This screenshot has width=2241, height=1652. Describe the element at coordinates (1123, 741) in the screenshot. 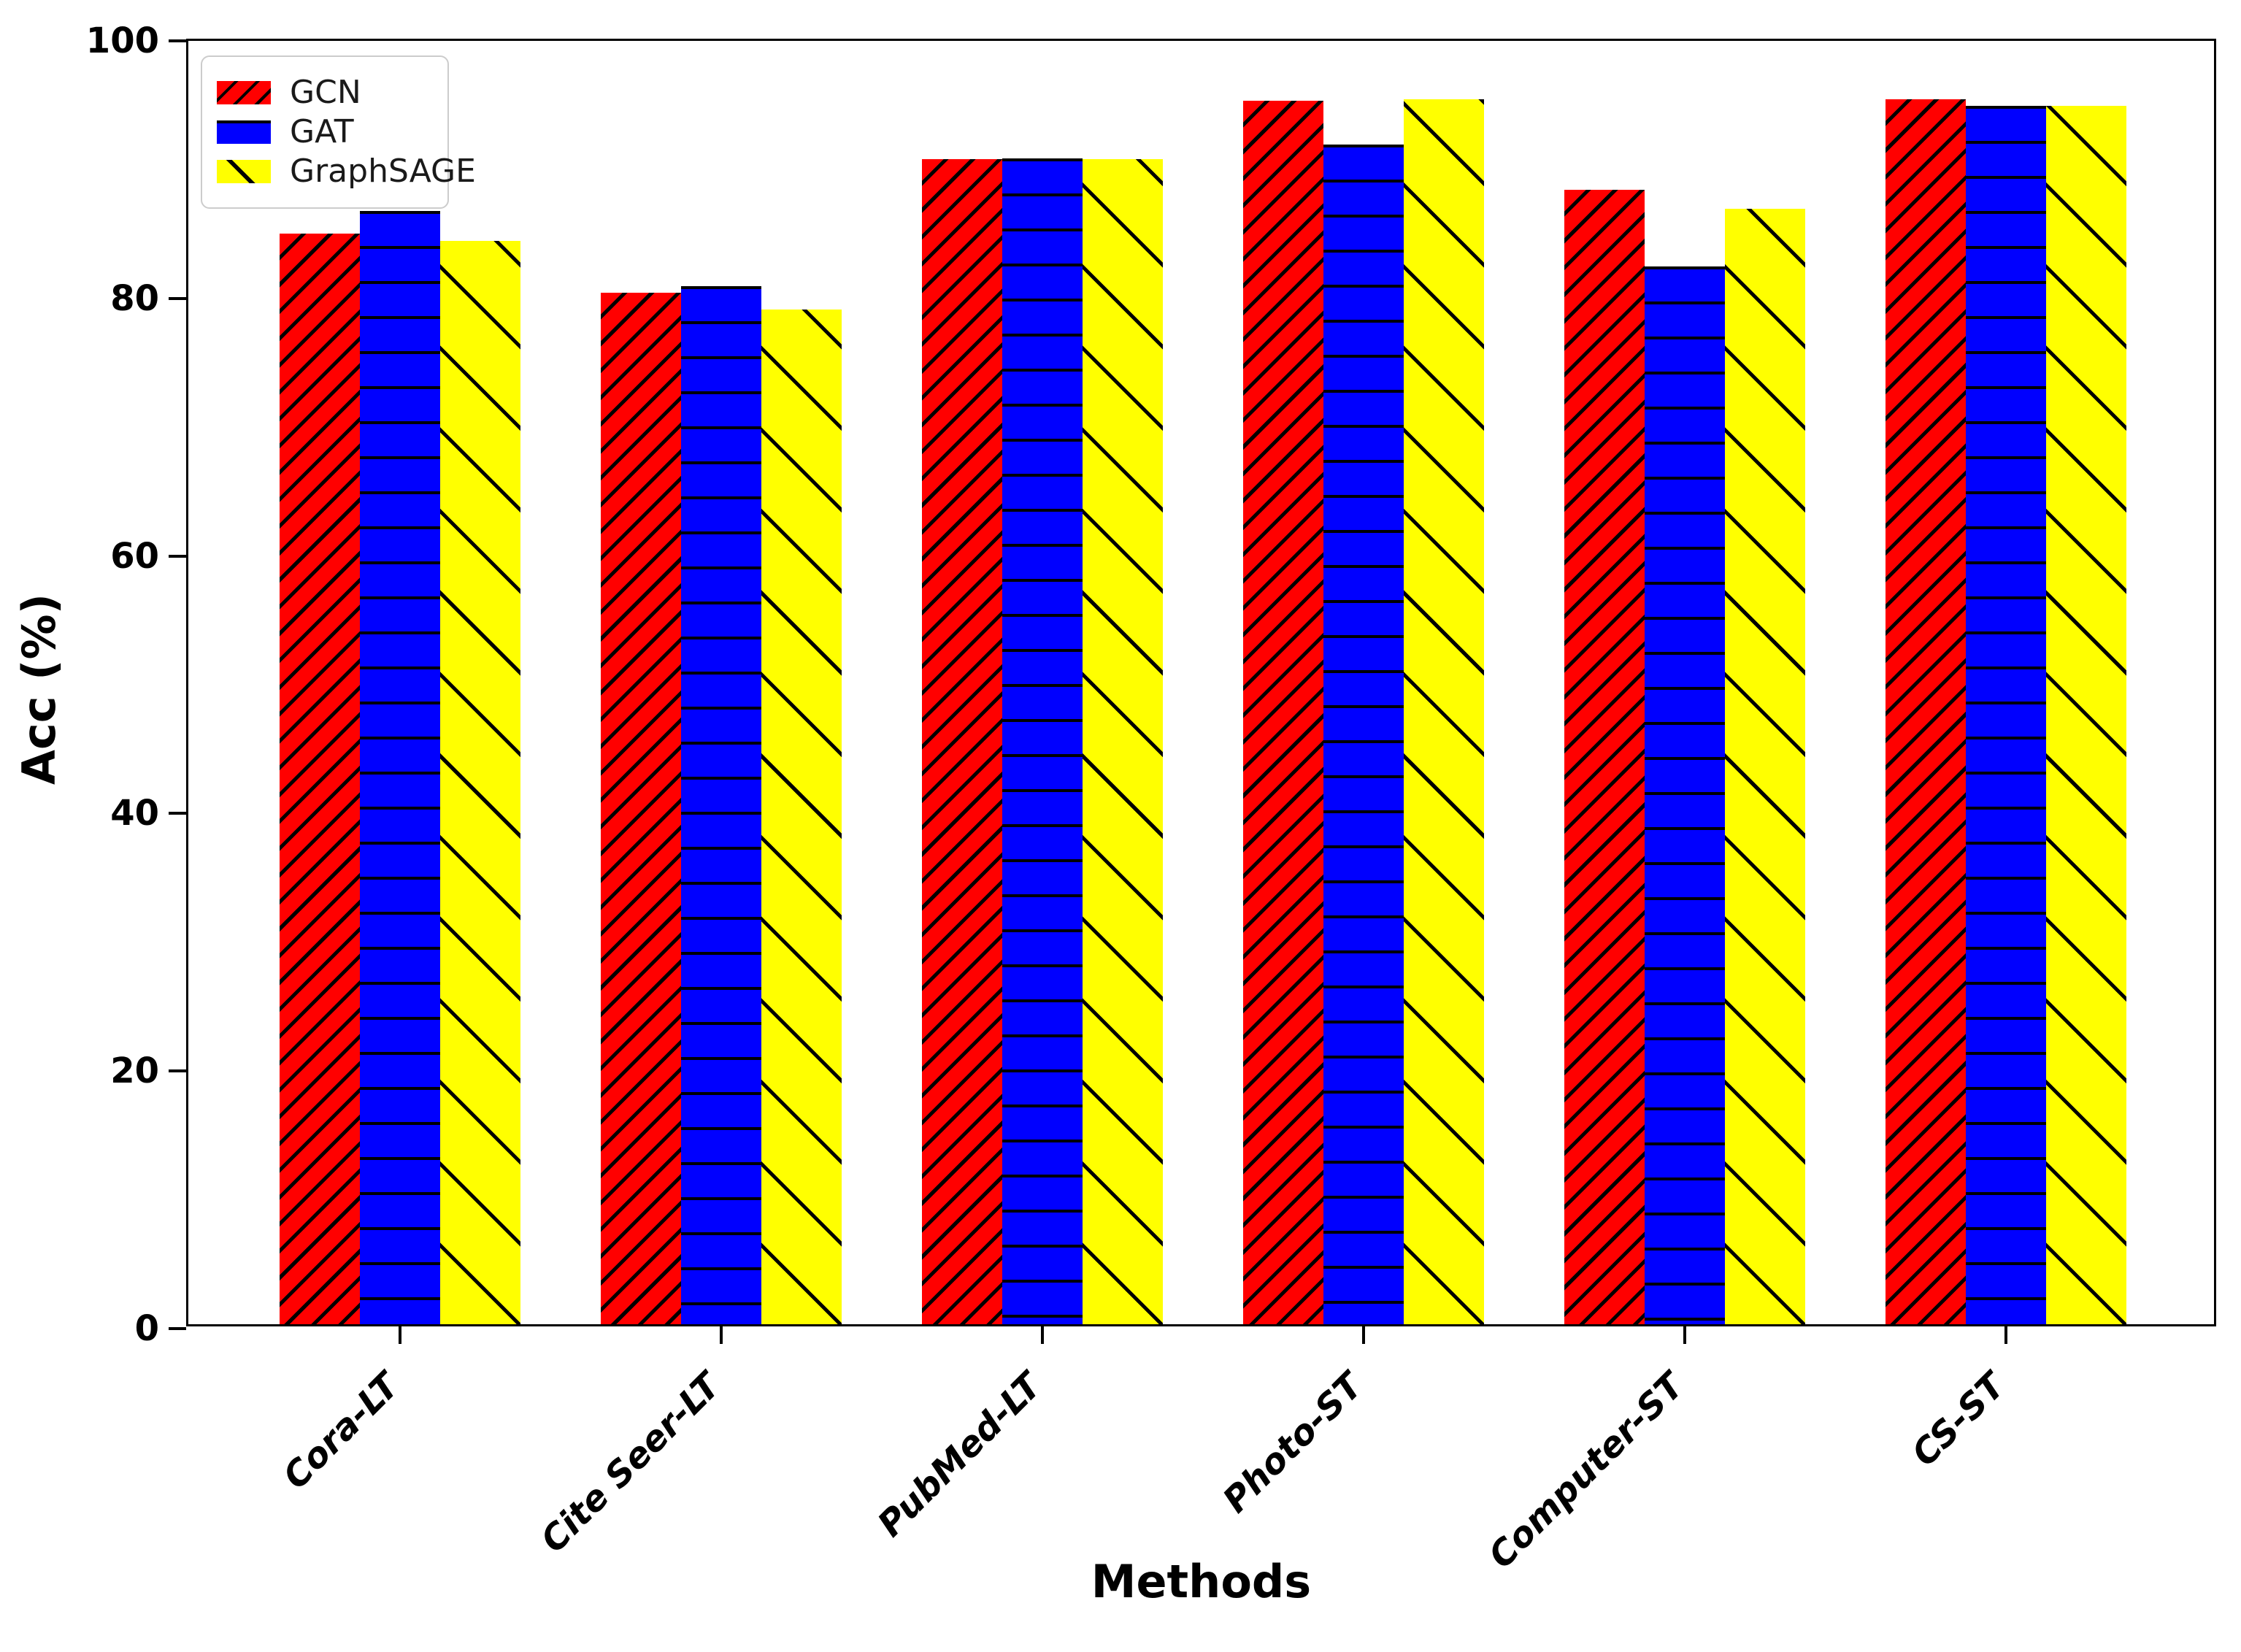

I see `bar-graphsage-pubmed-lt` at that location.